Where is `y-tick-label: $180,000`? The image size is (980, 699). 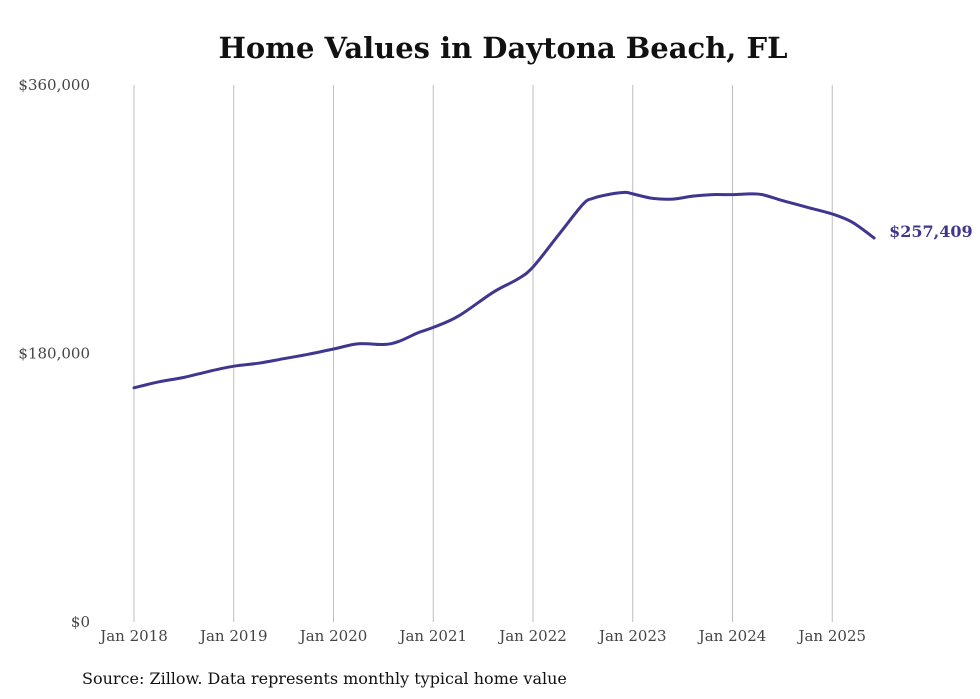 y-tick-label: $180,000 is located at coordinates (54, 354).